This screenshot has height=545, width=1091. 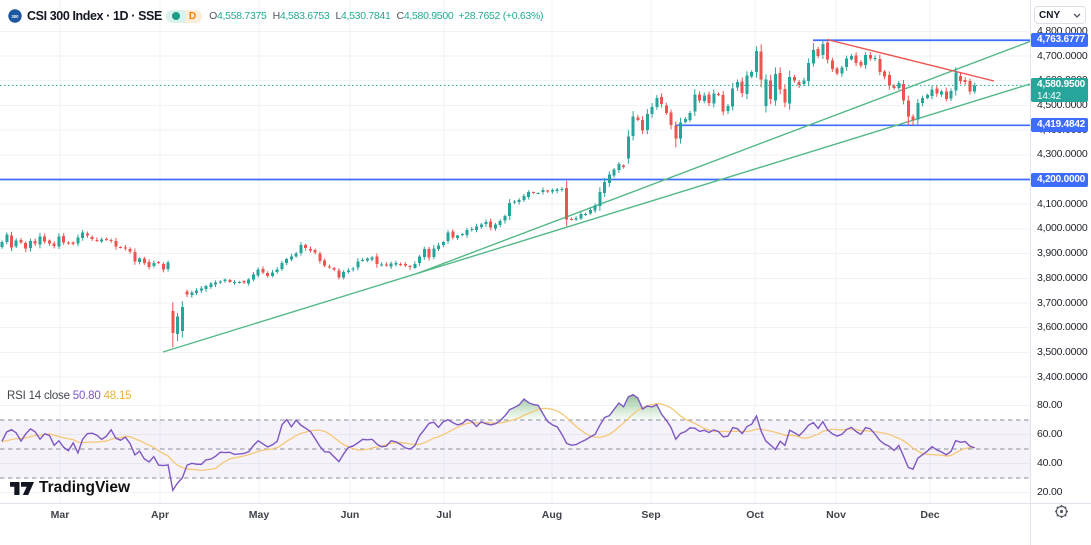 I want to click on svg-text: 300, so click(x=16, y=16).